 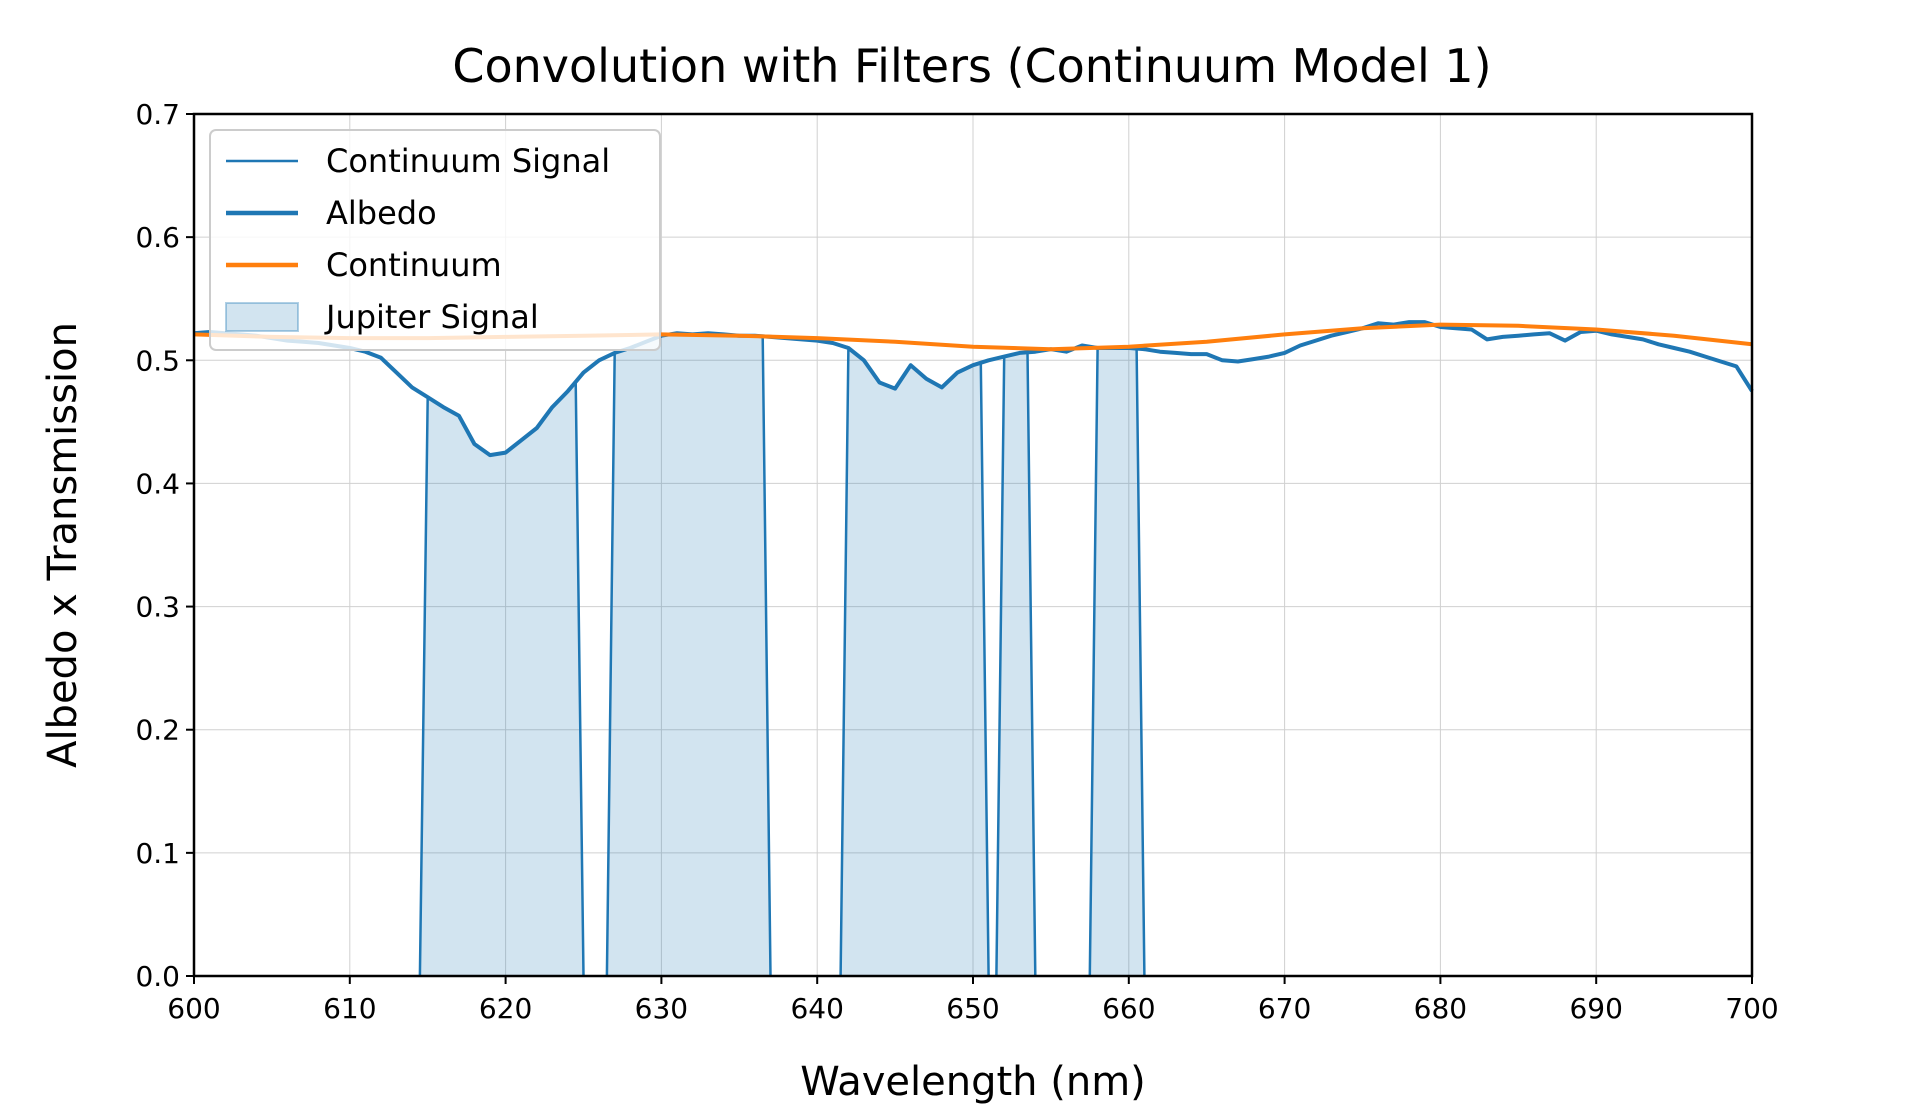 What do you see at coordinates (816, 1008) in the screenshot?
I see `x-tick-label: 640` at bounding box center [816, 1008].